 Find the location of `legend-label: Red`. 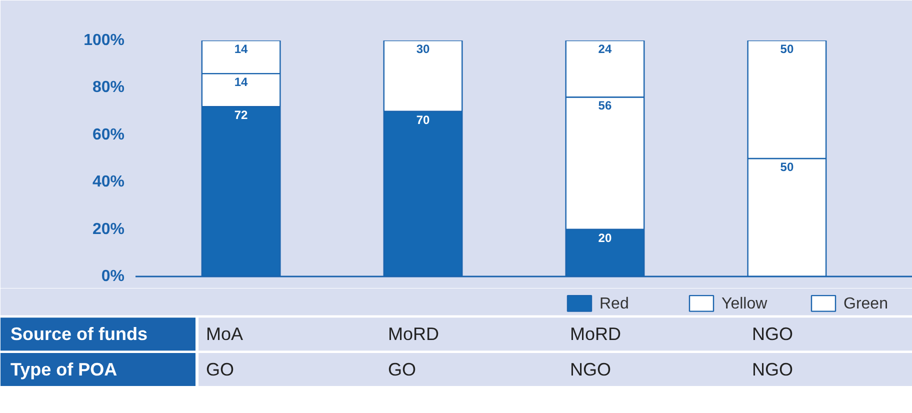

legend-label: Red is located at coordinates (614, 304).